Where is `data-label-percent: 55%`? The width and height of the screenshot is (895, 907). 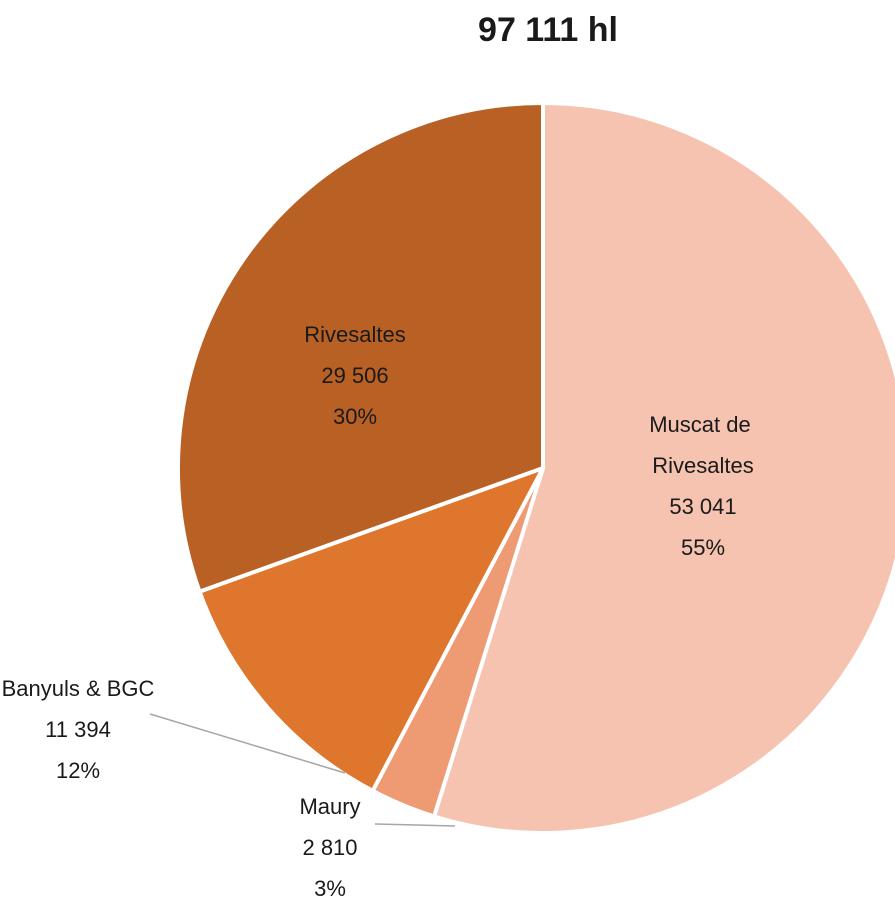
data-label-percent: 55% is located at coordinates (703, 547).